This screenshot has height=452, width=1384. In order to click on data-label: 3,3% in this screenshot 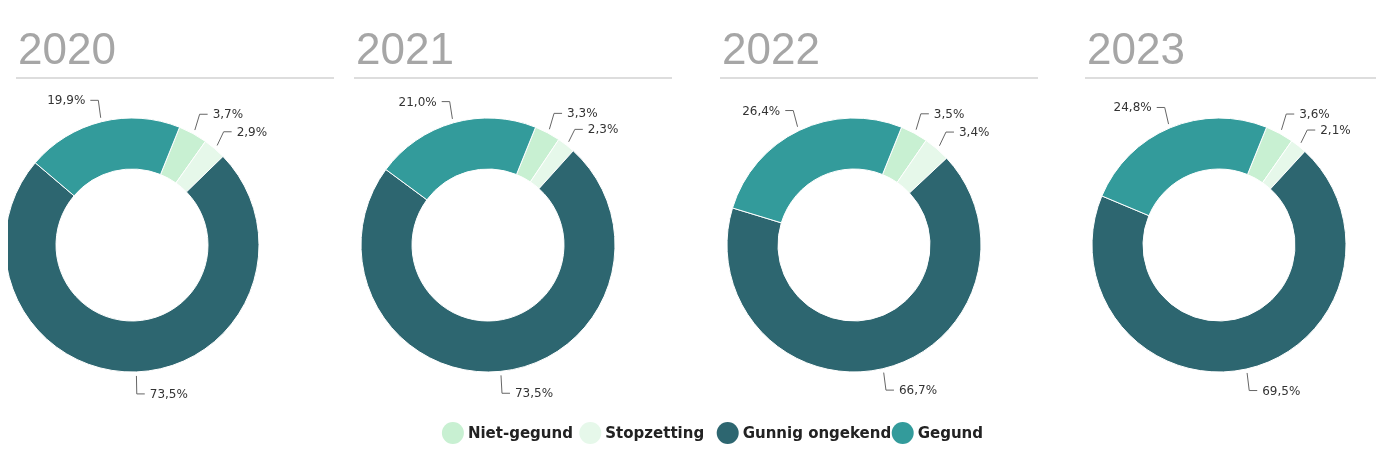, I will do `click(582, 113)`.